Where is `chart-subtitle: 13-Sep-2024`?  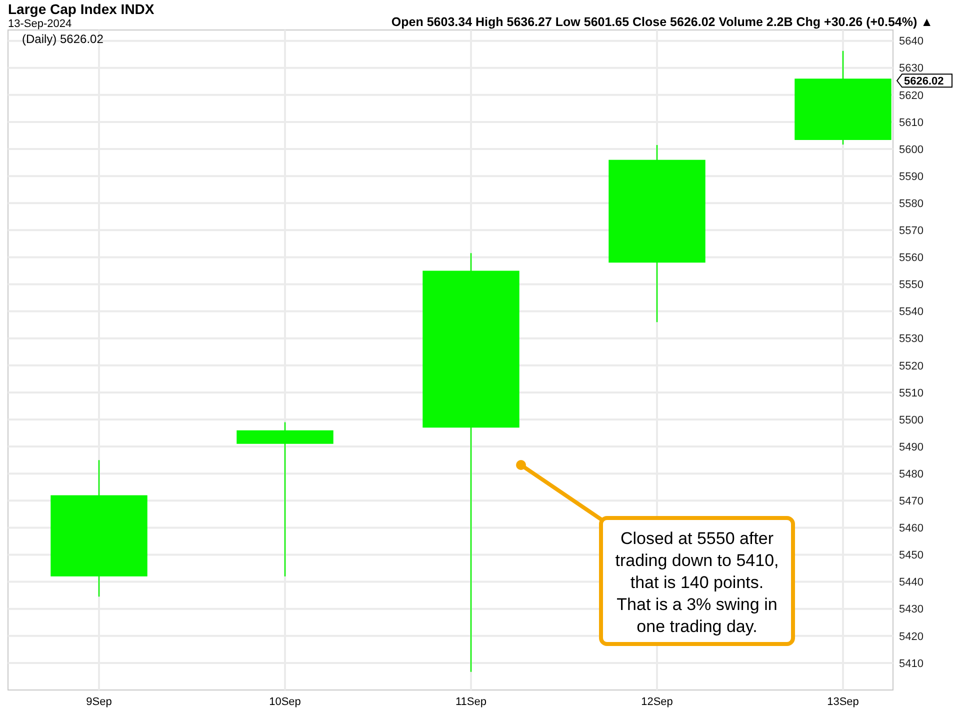 chart-subtitle: 13-Sep-2024 is located at coordinates (40, 24).